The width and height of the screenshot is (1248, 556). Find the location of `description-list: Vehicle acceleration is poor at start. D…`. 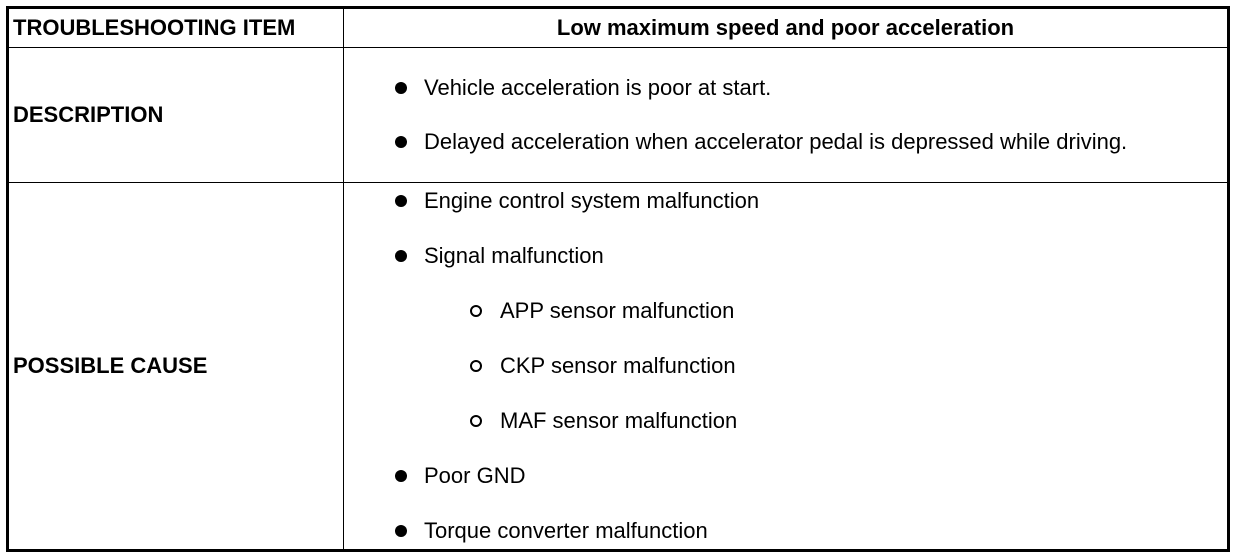

description-list: Vehicle acceleration is poor at start. D… is located at coordinates (785, 115).